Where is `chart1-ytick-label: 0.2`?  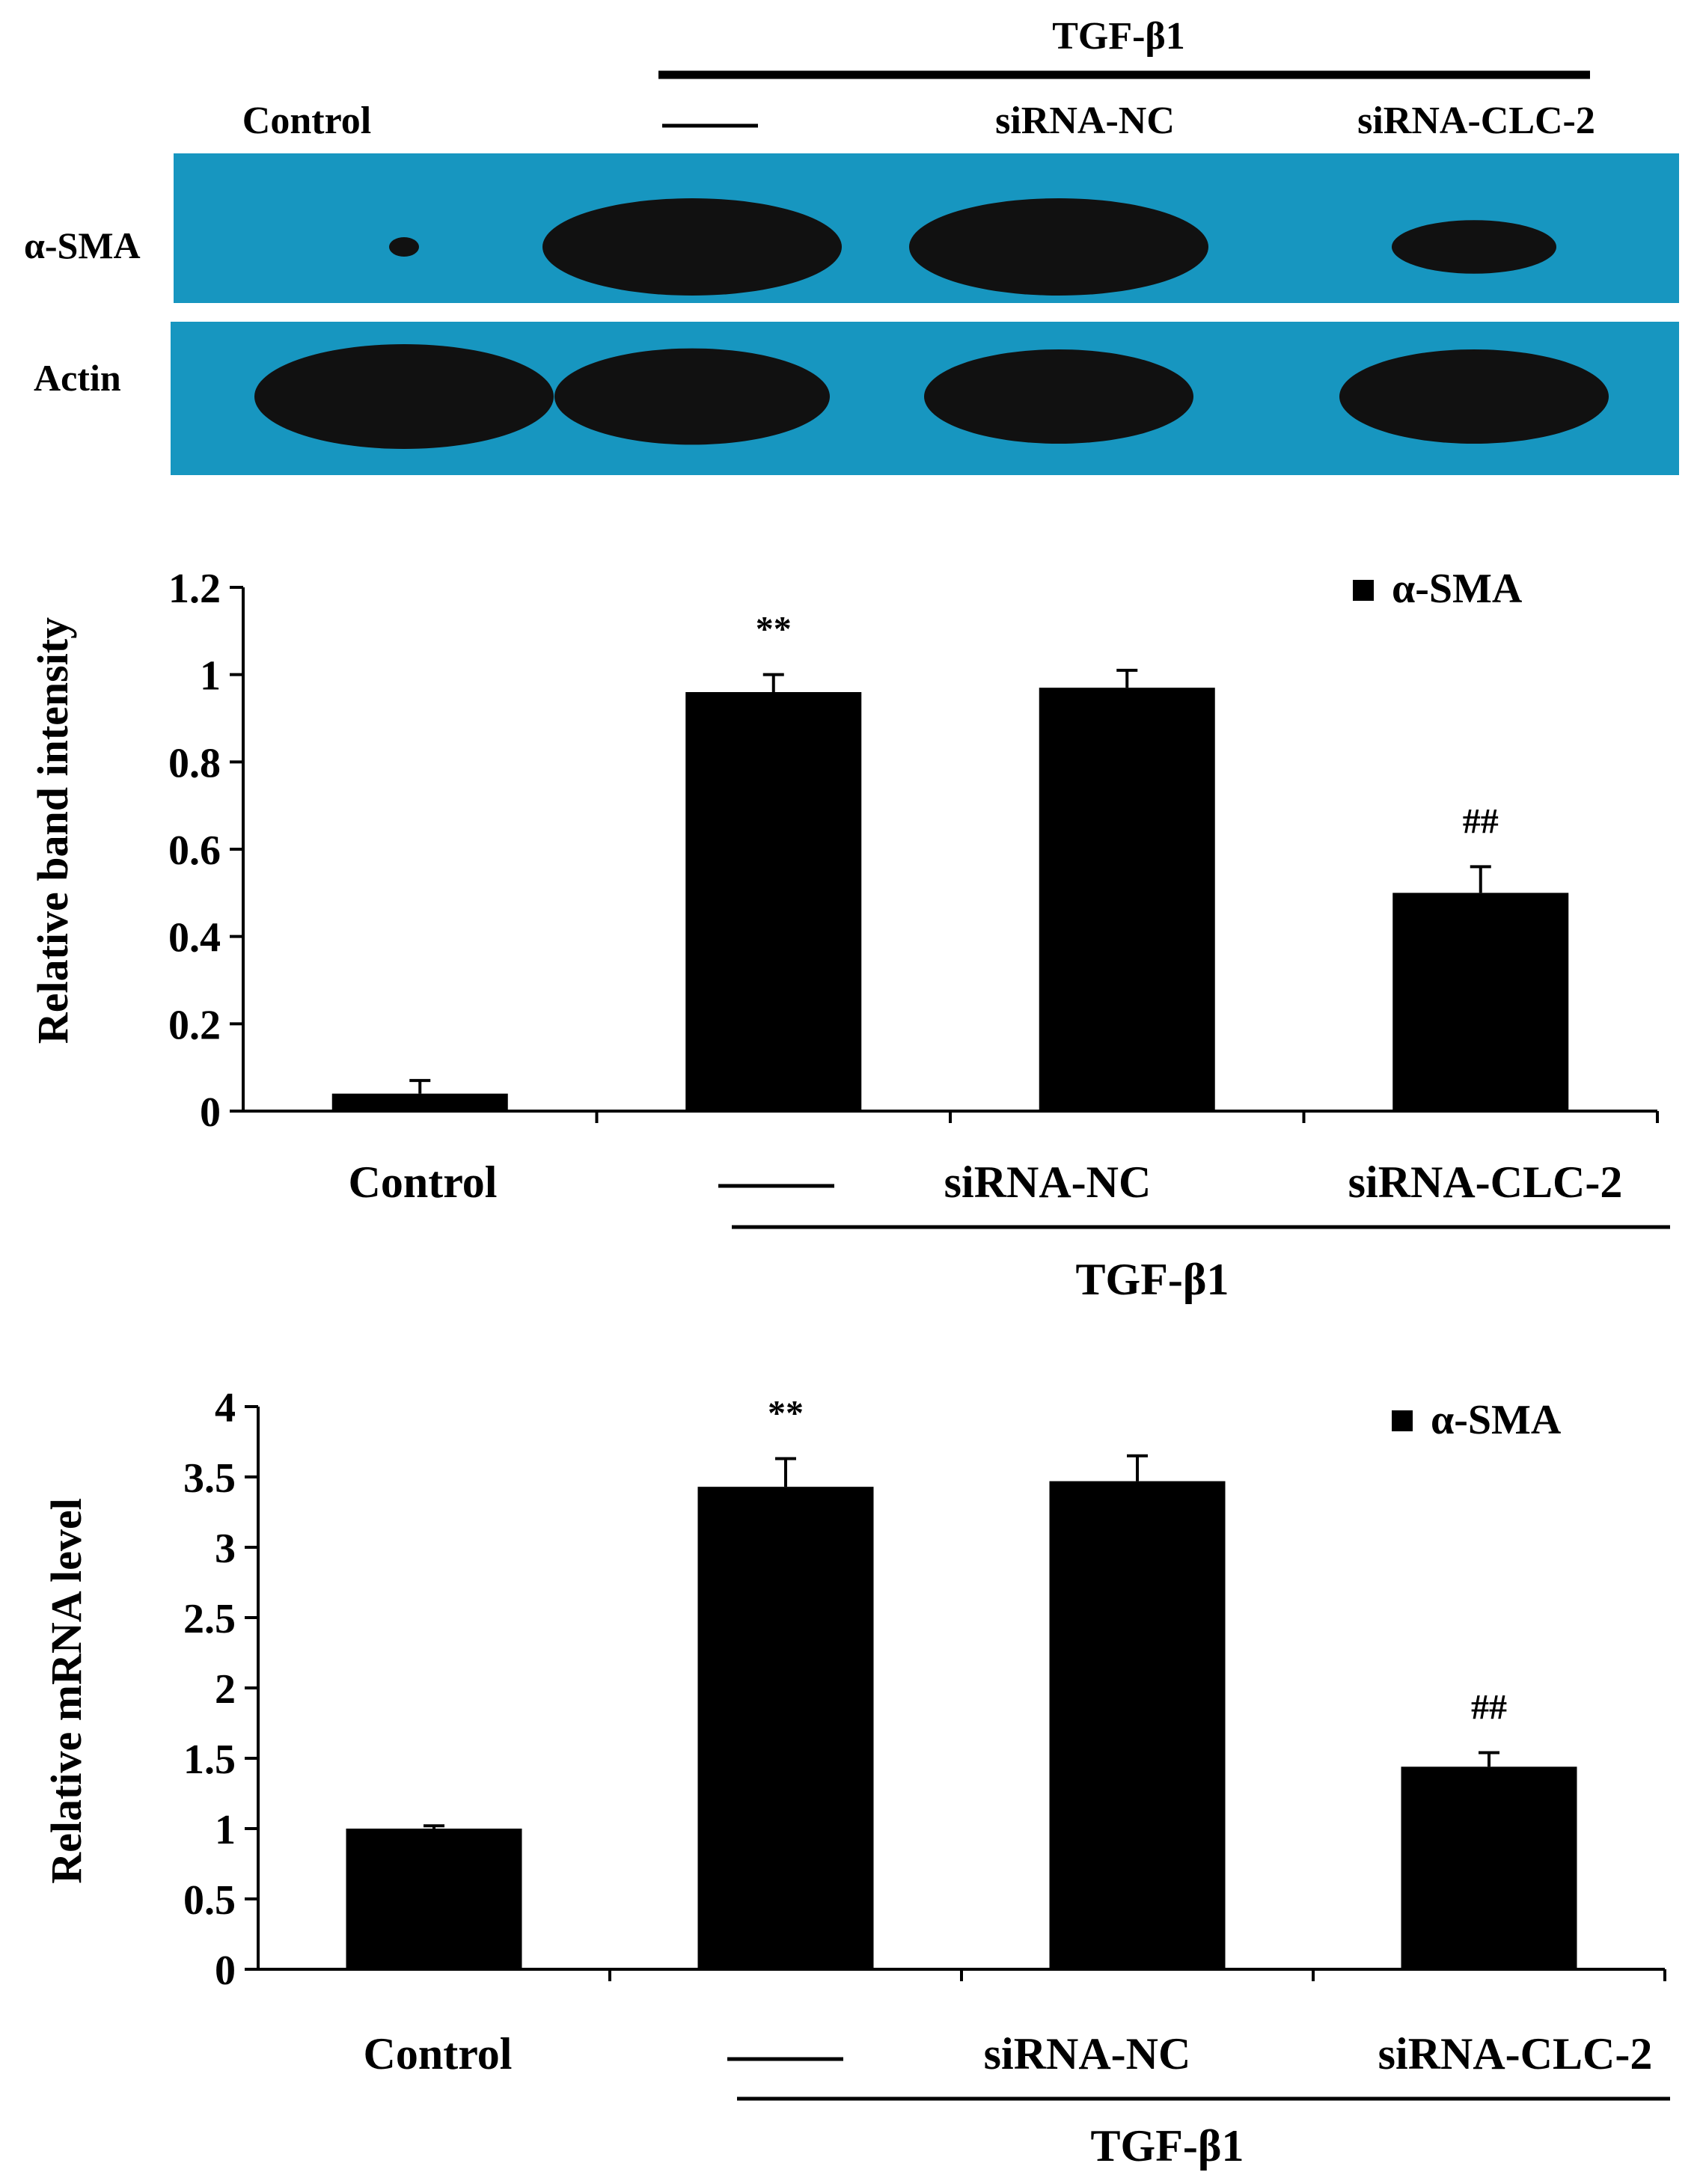
chart1-ytick-label: 0.2 is located at coordinates (194, 1025).